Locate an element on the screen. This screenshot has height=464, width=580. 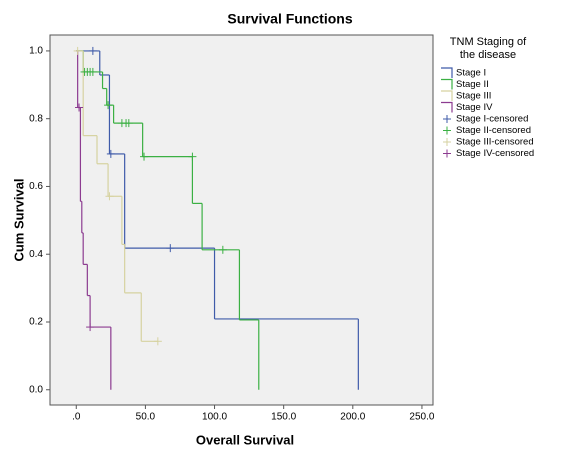
legend-label: Stage IV is located at coordinates (474, 107).